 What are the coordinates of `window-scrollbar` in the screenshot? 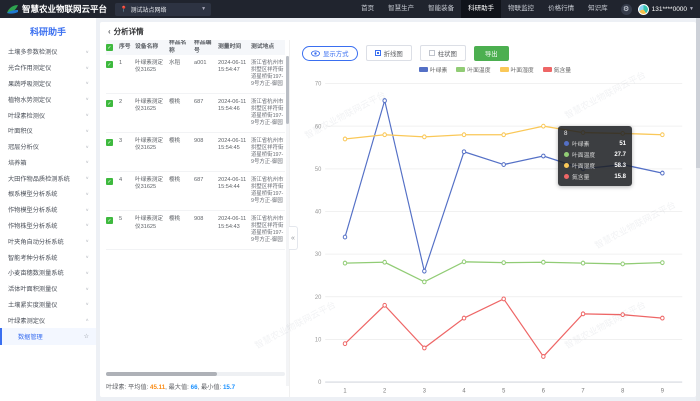 It's located at (698, 209).